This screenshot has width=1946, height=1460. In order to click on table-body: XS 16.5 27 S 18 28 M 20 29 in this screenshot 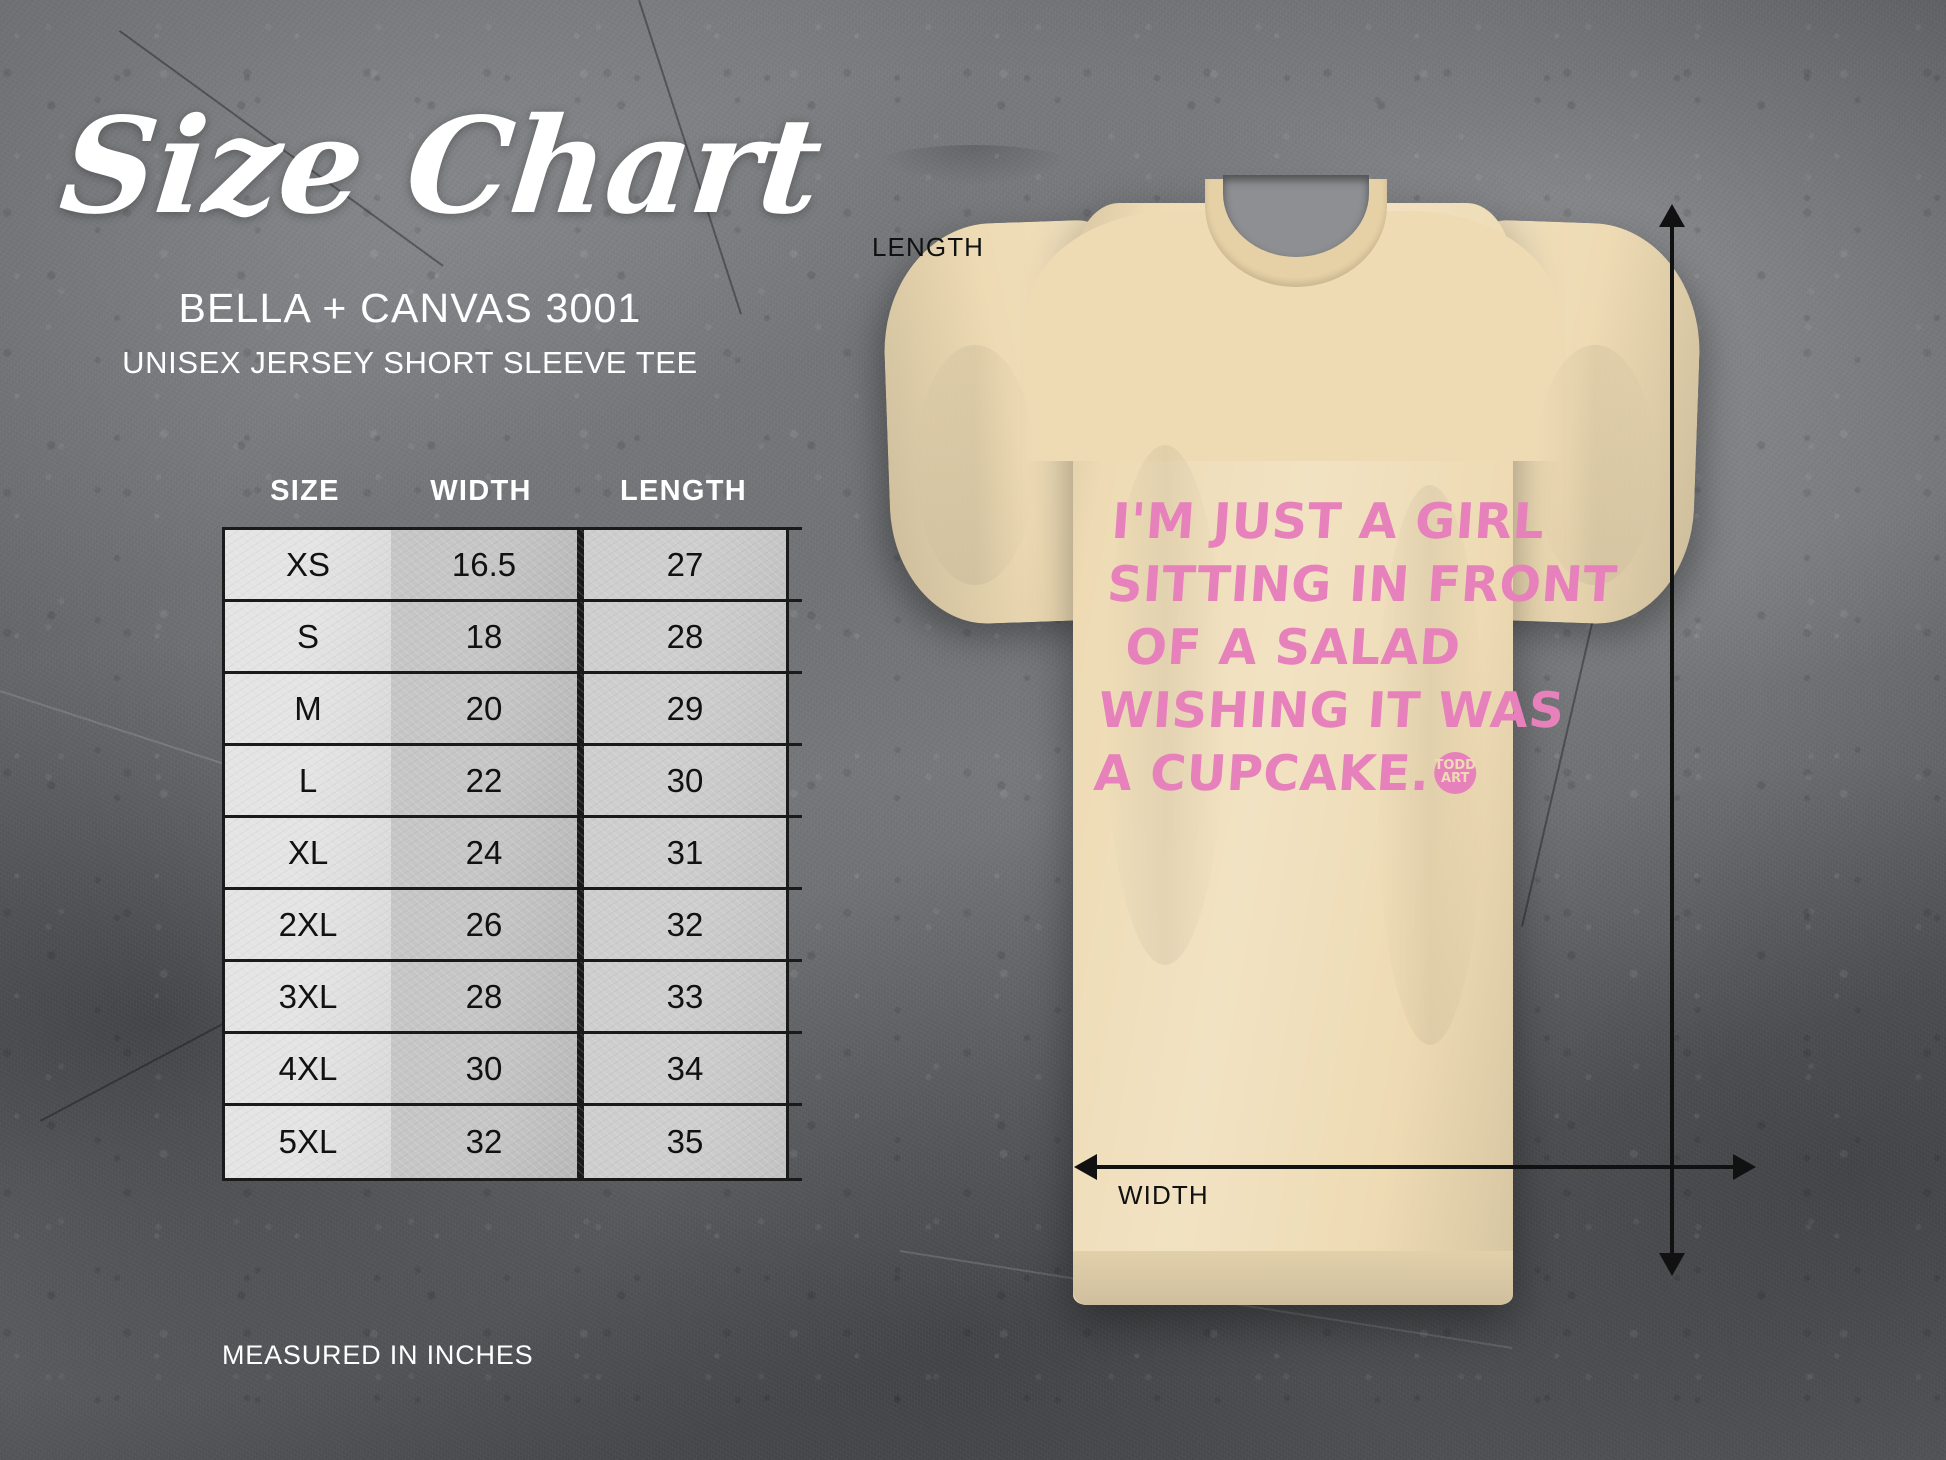, I will do `click(512, 854)`.